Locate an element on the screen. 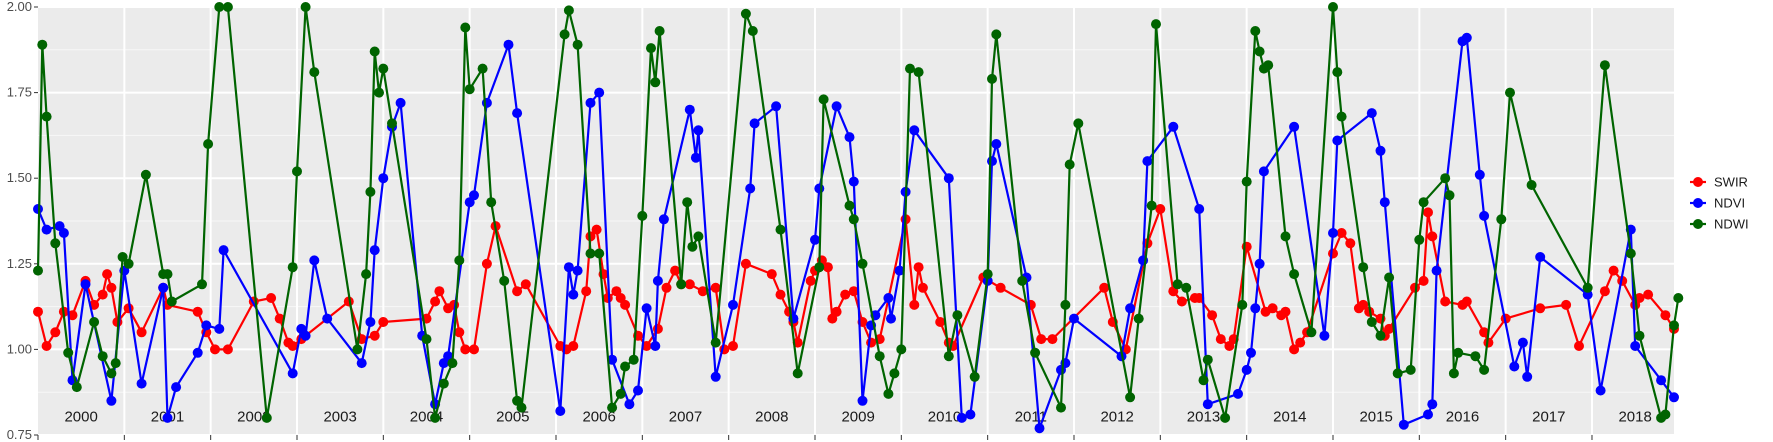 The width and height of the screenshot is (1773, 442). legend: SWIR NDVI NDWI is located at coordinates (1719, 203).